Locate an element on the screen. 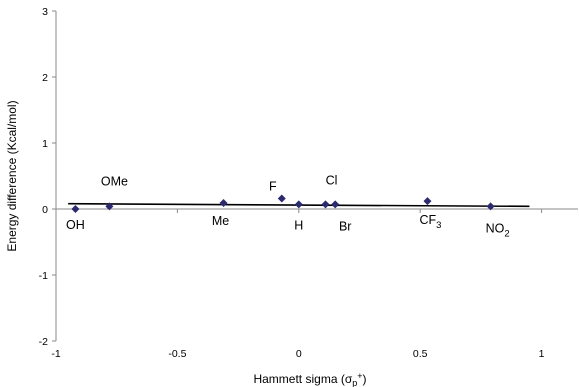  x-tick-label: 0.5 is located at coordinates (420, 354).